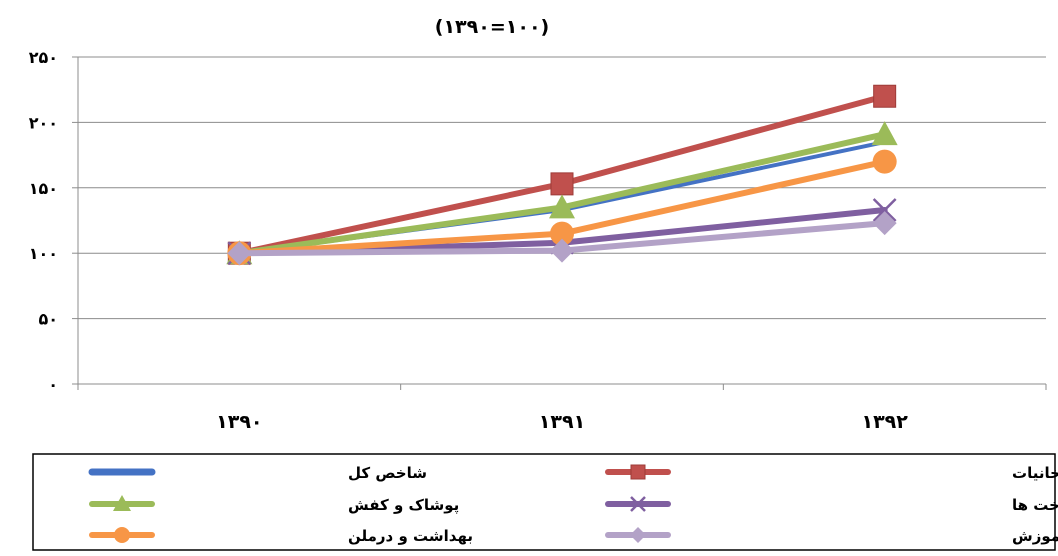  Describe the element at coordinates (239, 422) in the screenshot. I see `x-tick-label: ۱۳۹۰` at that location.